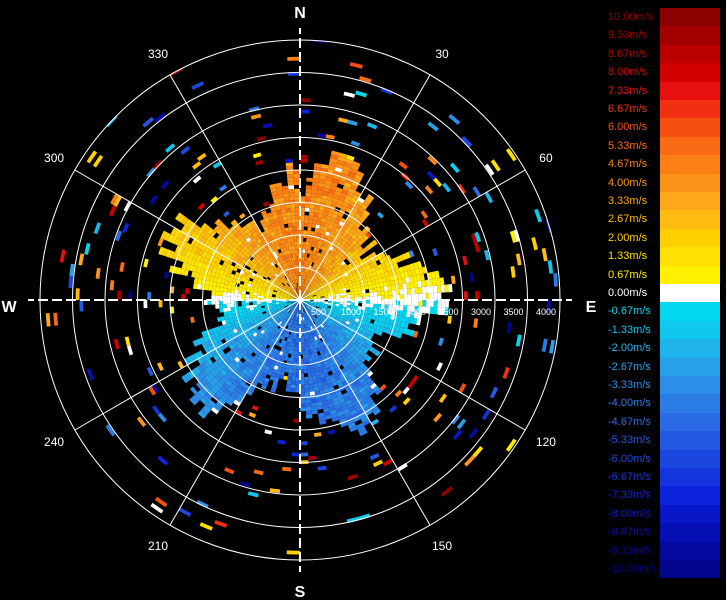 The image size is (726, 600). Describe the element at coordinates (631, 17) in the screenshot. I see `colorbar-label: 10.00m/s` at that location.